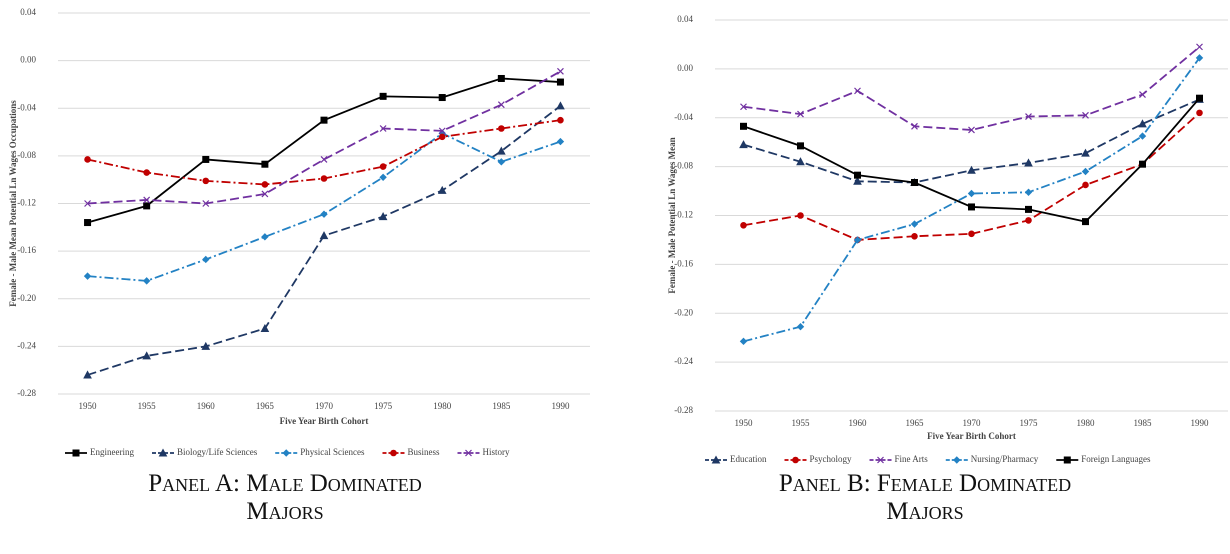 The height and width of the screenshot is (554, 1230). I want to click on legend-label: Fine Arts, so click(912, 459).